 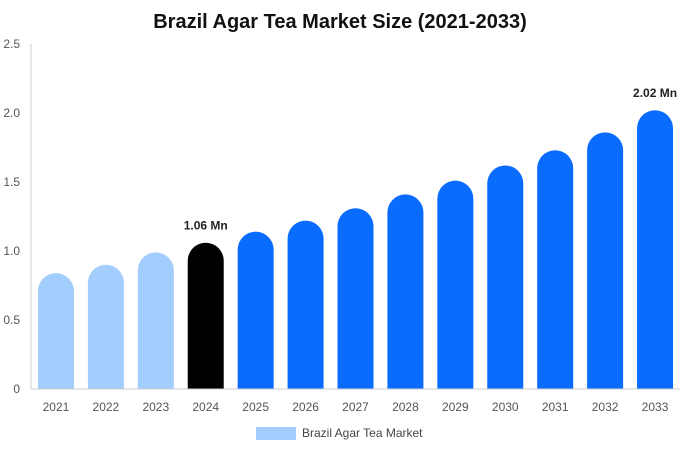 I want to click on y-tick-label: 1.0, so click(x=11, y=251).